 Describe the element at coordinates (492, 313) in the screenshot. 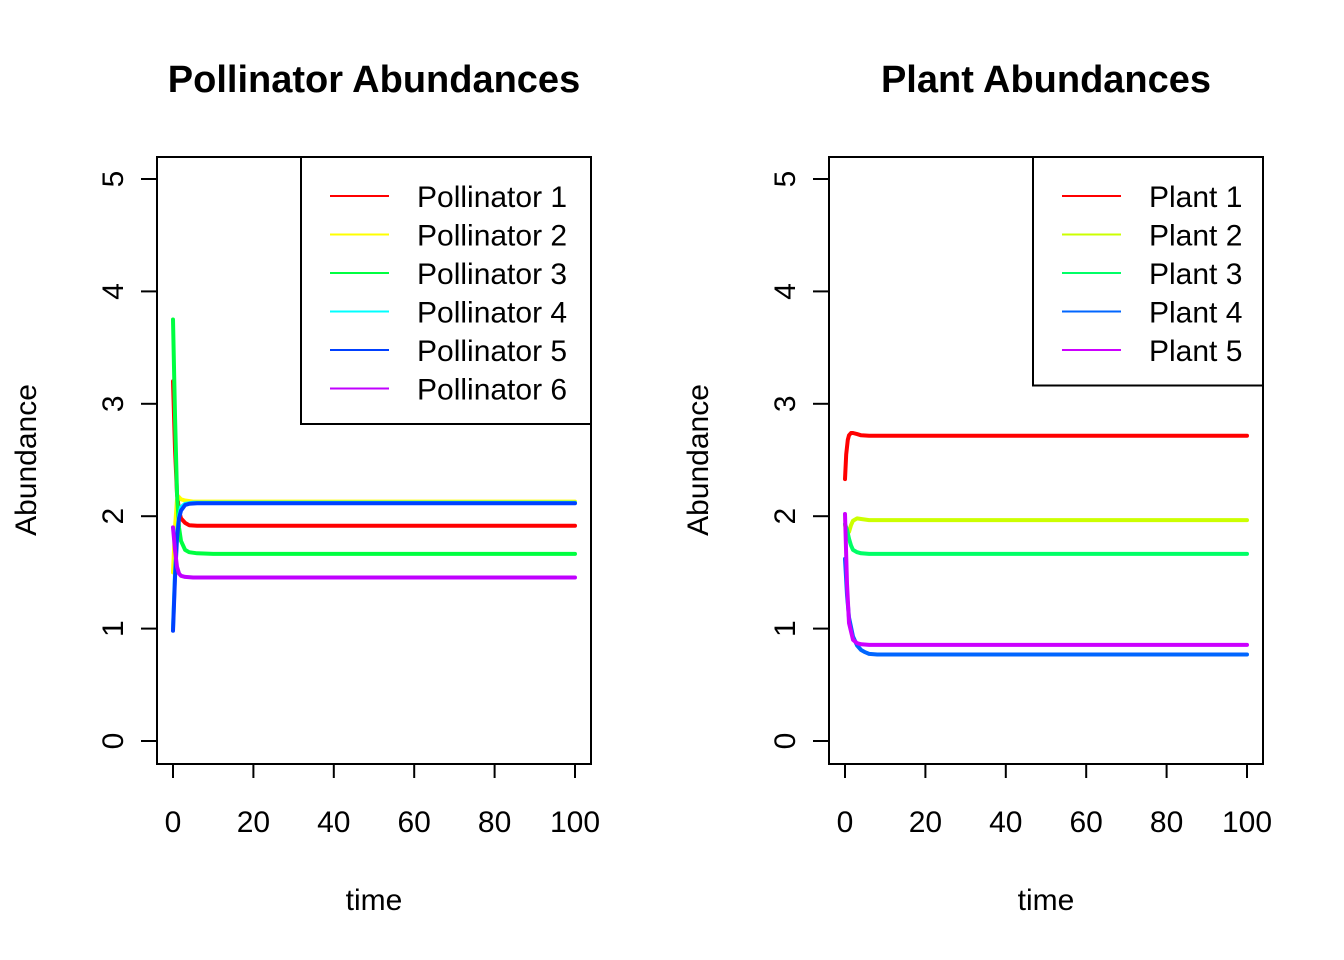

I see `pollinator-legend-label-4: Pollinator 4` at that location.